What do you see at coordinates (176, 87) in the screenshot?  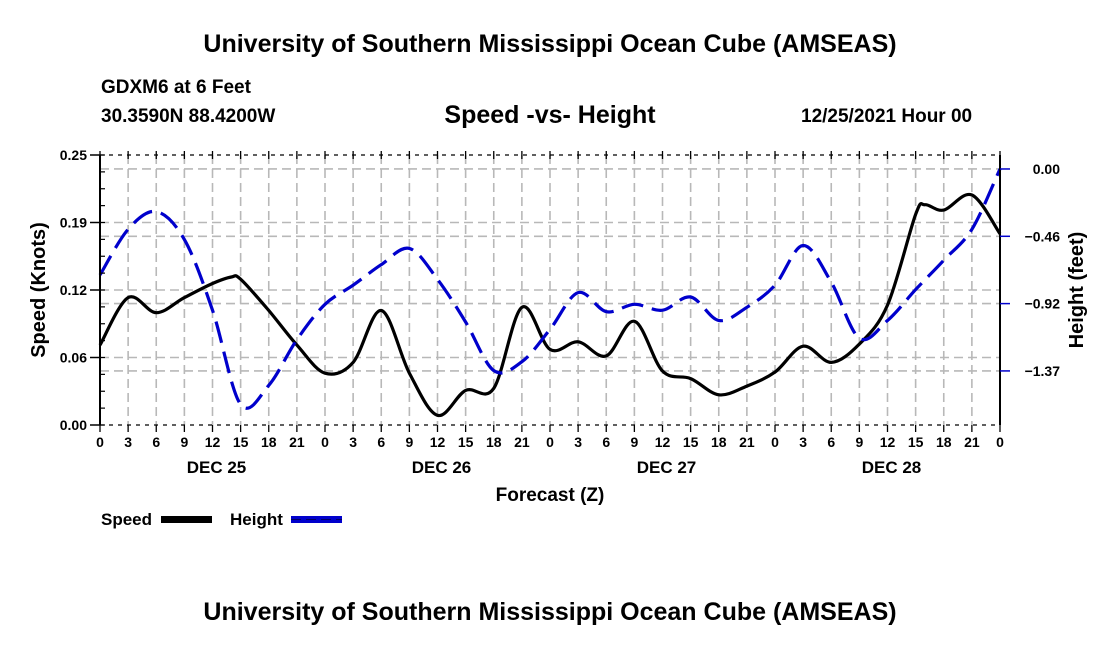 I see `station-label: GDXM6 at 6 Feet` at bounding box center [176, 87].